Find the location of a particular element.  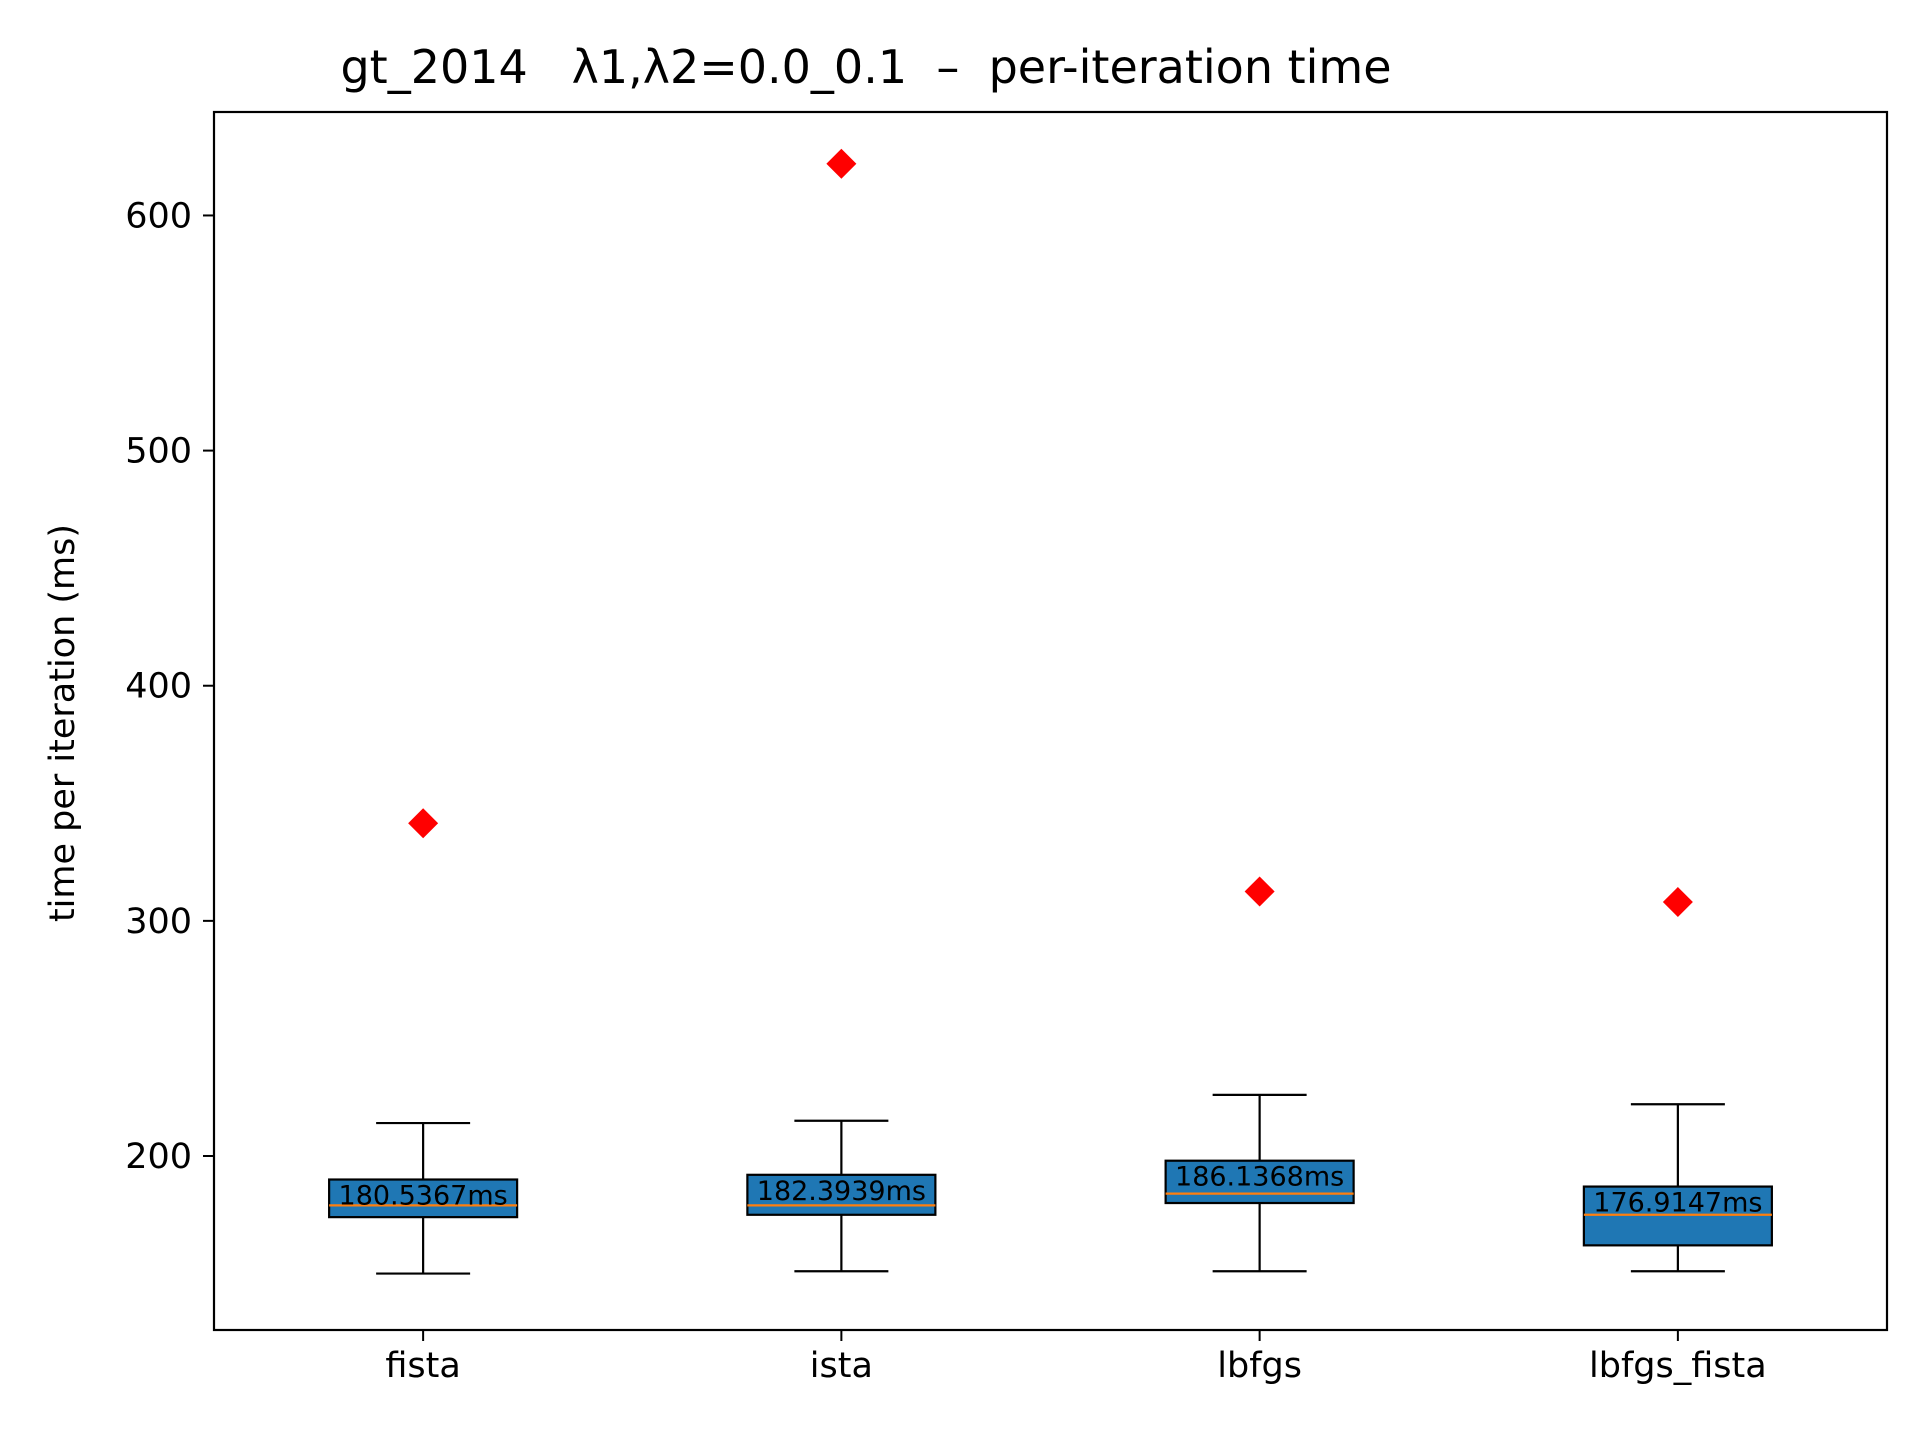

x-tick-label: ista is located at coordinates (841, 1366).